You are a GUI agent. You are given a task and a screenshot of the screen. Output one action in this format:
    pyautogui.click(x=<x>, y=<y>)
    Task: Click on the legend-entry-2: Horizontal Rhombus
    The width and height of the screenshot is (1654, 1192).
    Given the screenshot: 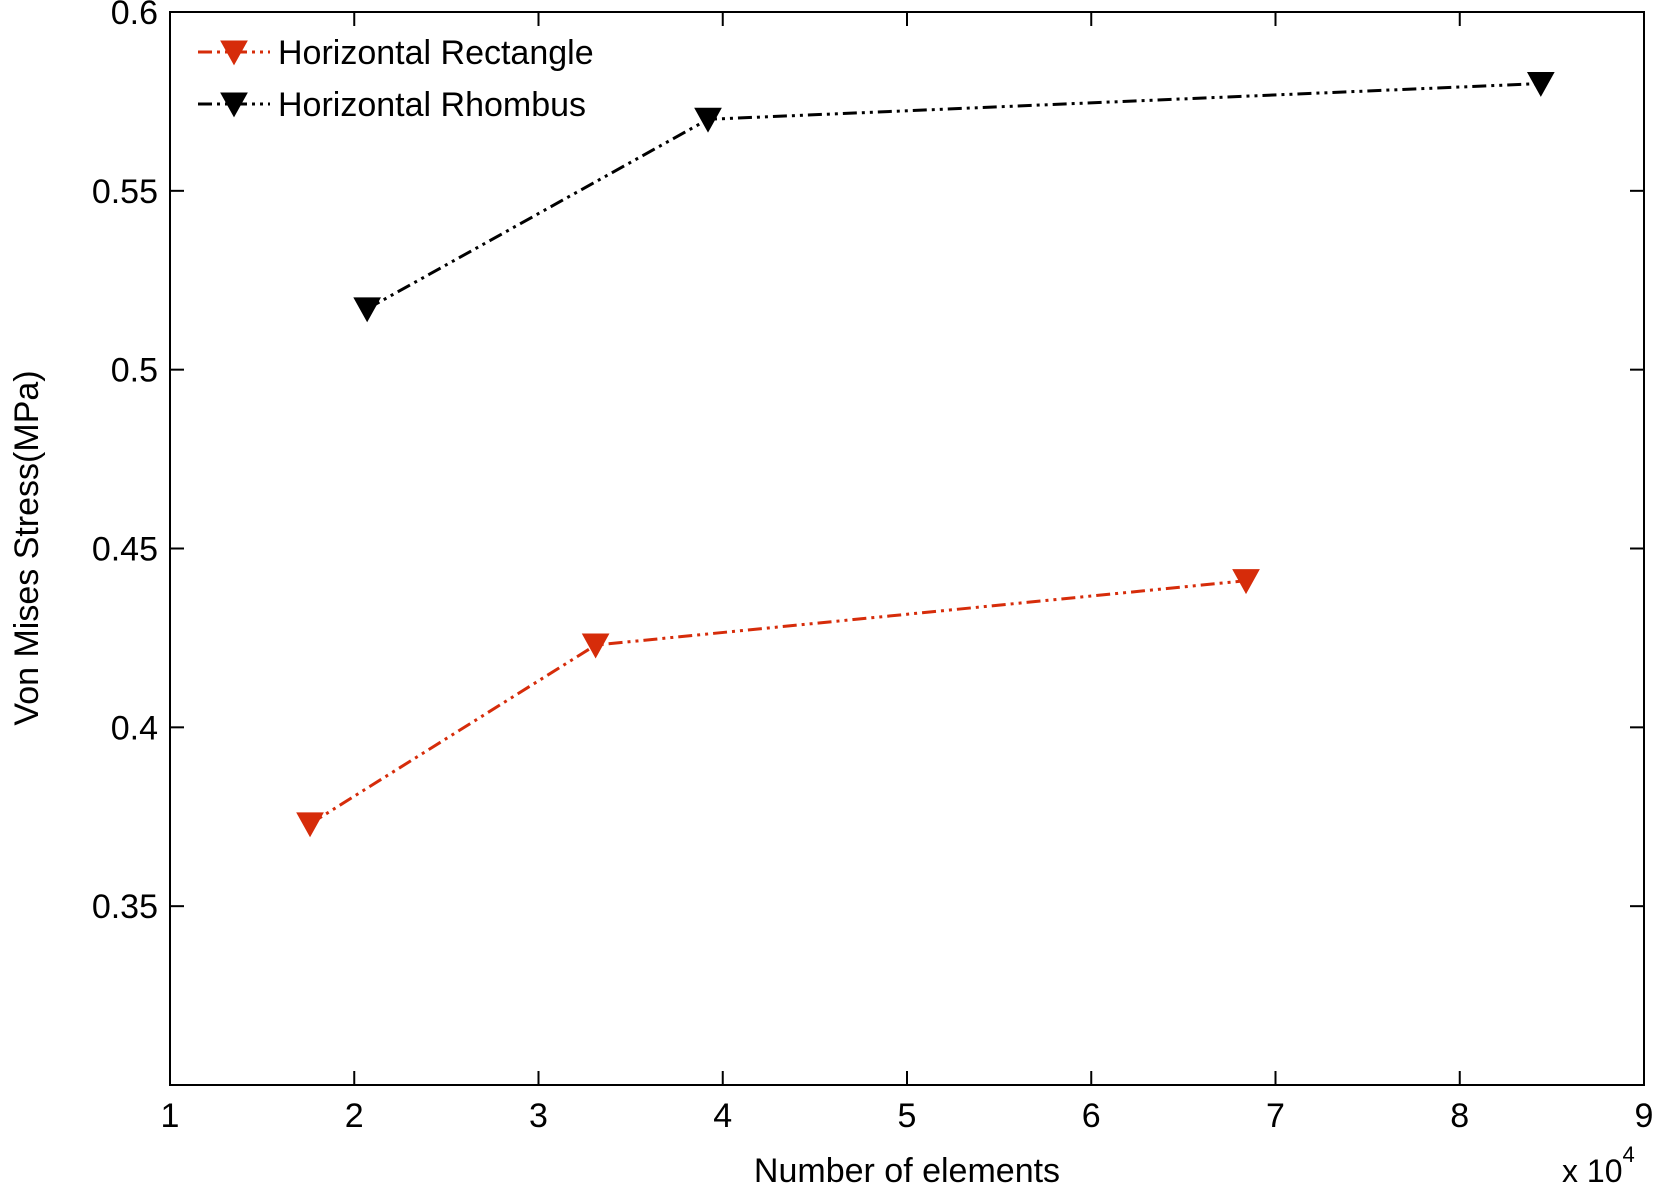 What is the action you would take?
    pyautogui.click(x=392, y=105)
    